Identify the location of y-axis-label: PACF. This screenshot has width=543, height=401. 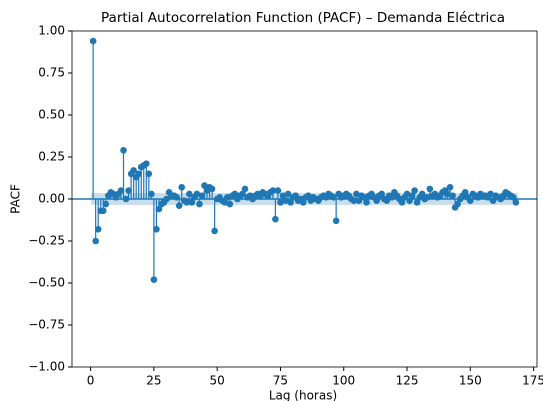
(16, 199).